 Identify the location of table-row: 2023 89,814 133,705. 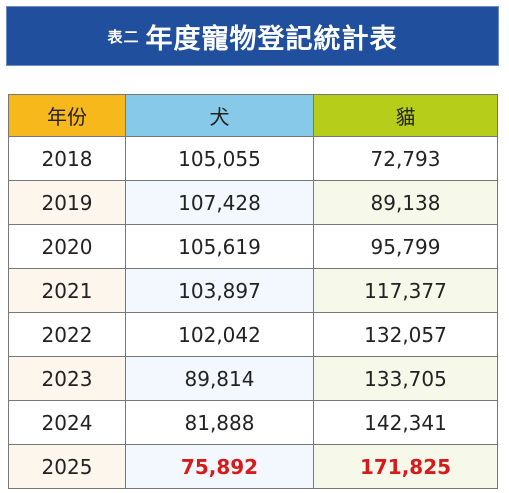
(253, 378).